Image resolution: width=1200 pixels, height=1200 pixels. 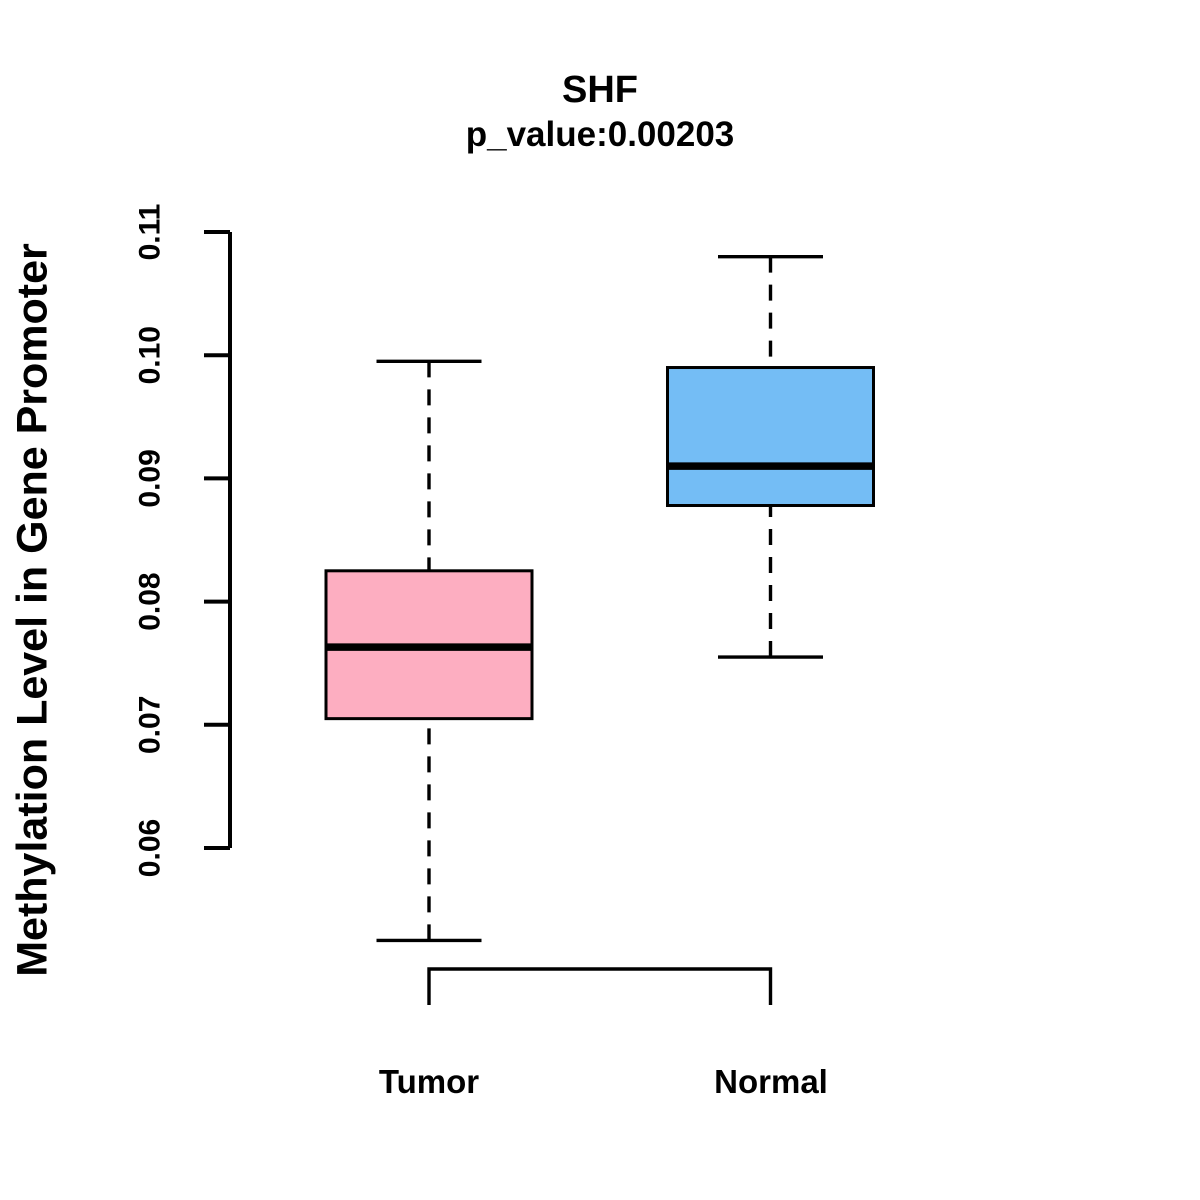 What do you see at coordinates (600, 134) in the screenshot?
I see `chart-subtitle: p_value:0.00203` at bounding box center [600, 134].